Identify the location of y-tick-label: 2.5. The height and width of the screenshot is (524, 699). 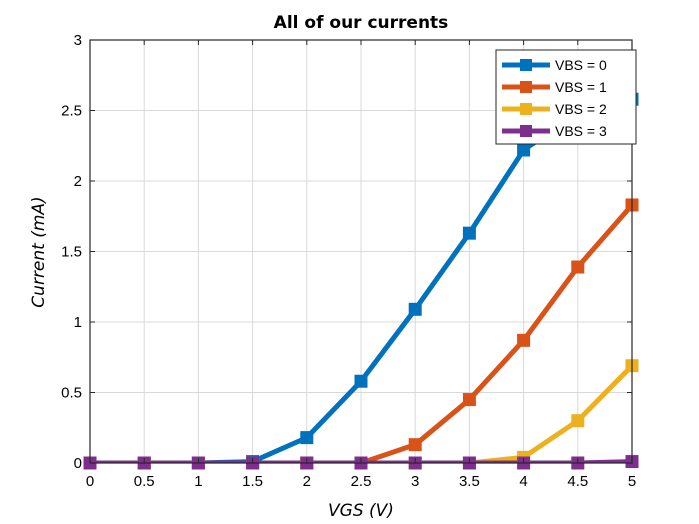
(71, 111).